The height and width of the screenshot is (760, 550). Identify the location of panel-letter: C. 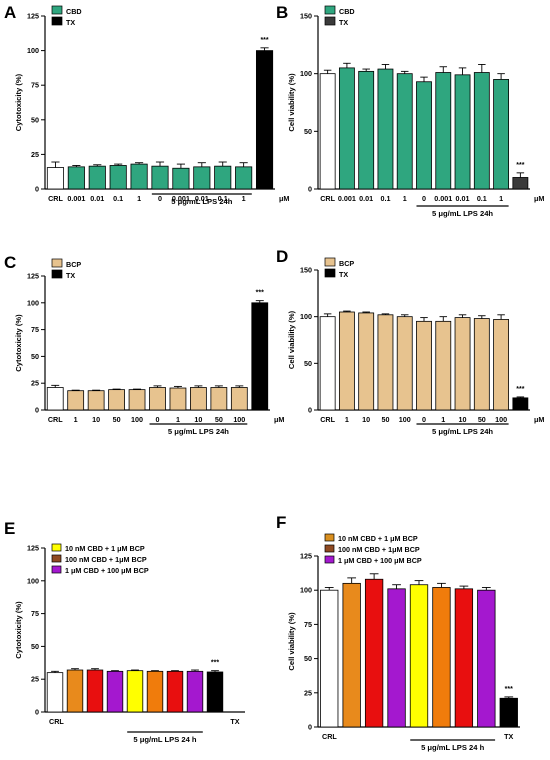
(10, 262).